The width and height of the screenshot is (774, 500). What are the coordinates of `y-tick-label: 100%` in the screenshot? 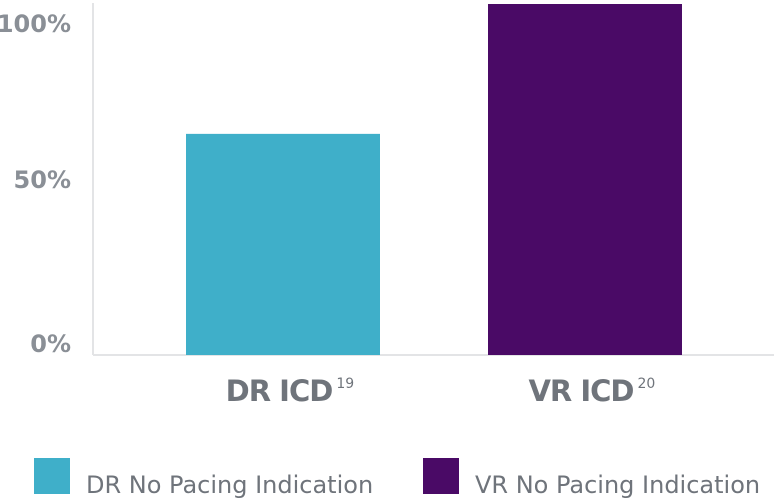 It's located at (35, 24).